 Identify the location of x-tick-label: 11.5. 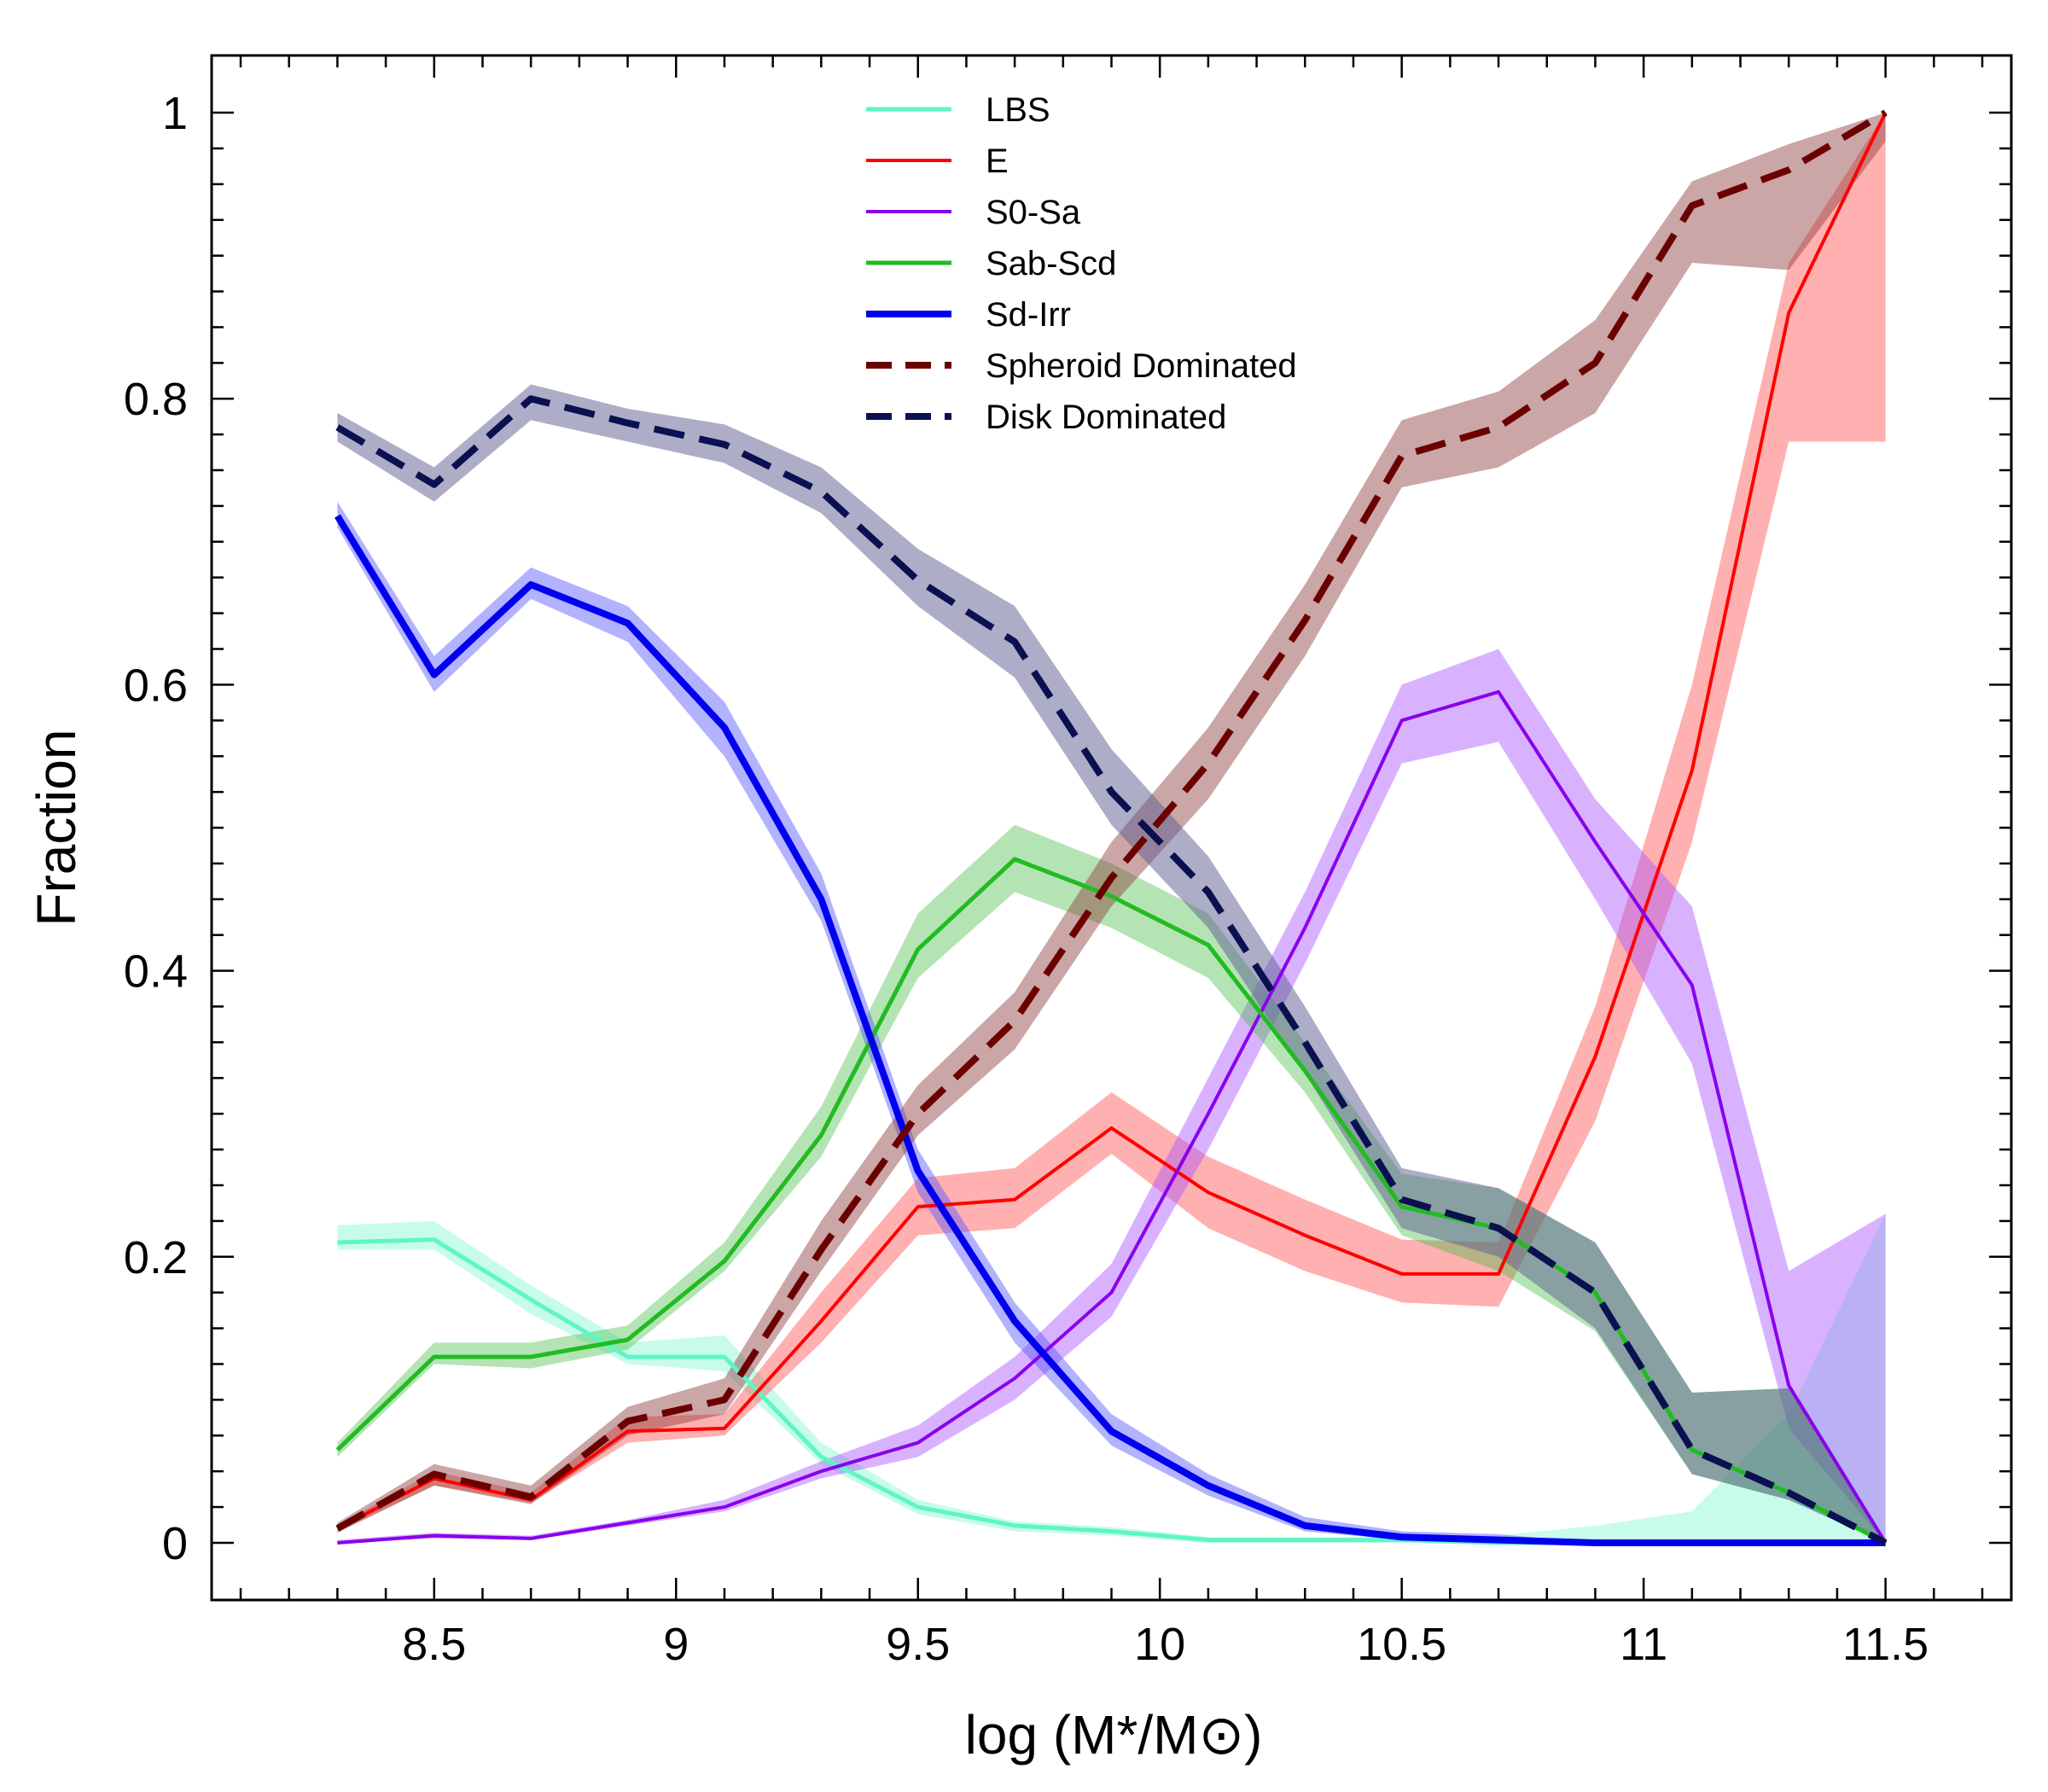
(1886, 1644).